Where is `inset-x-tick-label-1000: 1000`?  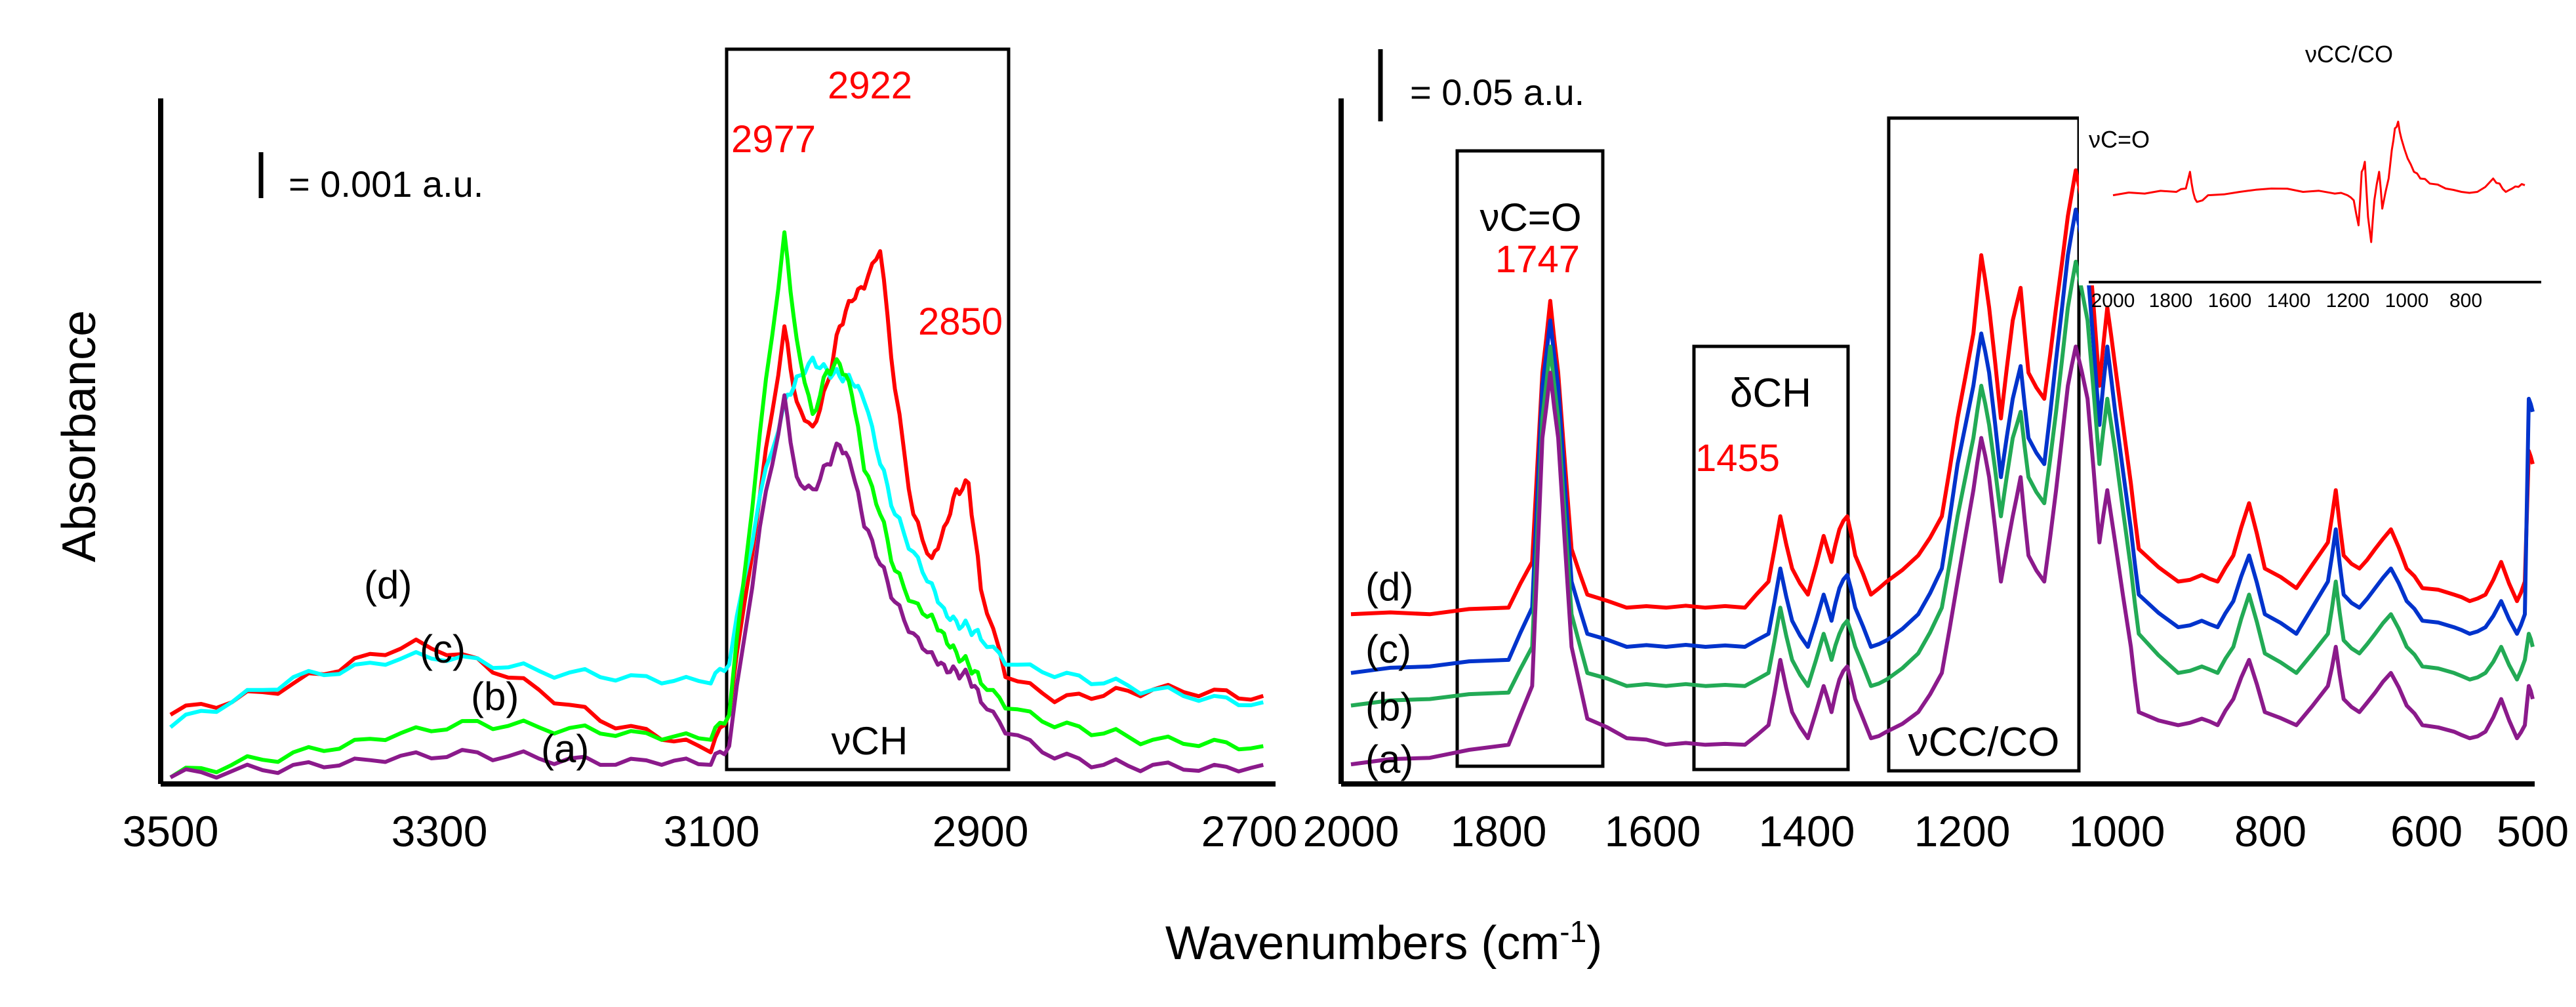 inset-x-tick-label-1000: 1000 is located at coordinates (2407, 301).